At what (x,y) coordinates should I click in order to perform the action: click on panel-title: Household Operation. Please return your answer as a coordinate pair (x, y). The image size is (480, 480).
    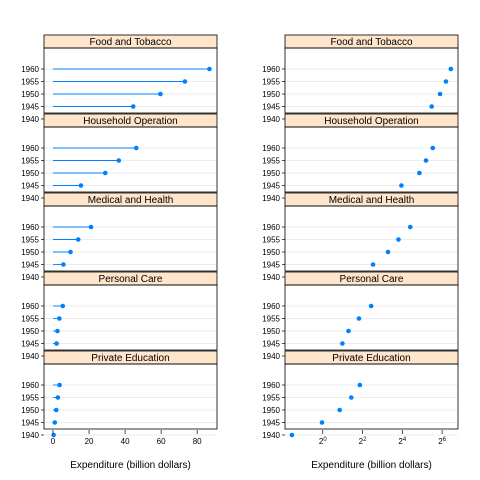
    Looking at the image, I should click on (371, 121).